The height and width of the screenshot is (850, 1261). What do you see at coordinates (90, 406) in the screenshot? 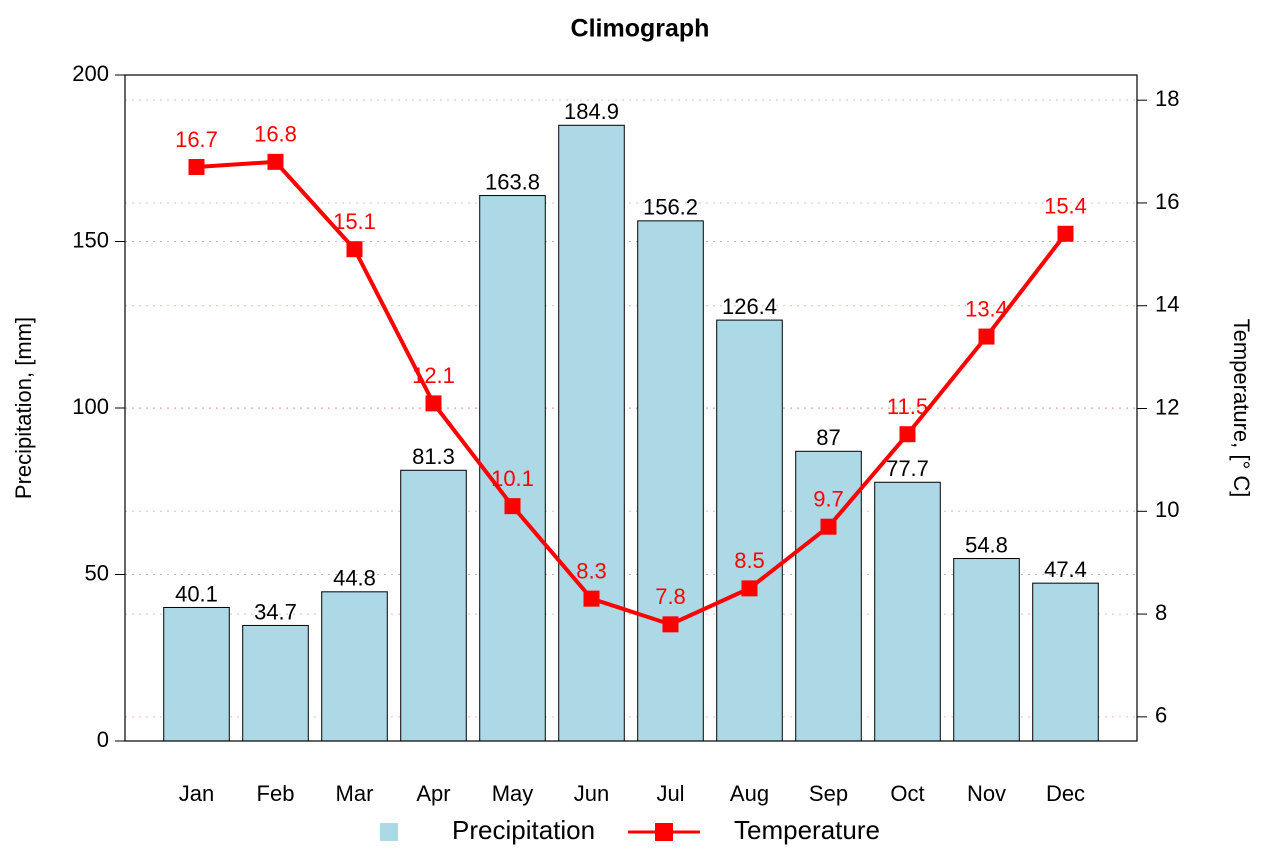
I see `y-tick-label: 100` at bounding box center [90, 406].